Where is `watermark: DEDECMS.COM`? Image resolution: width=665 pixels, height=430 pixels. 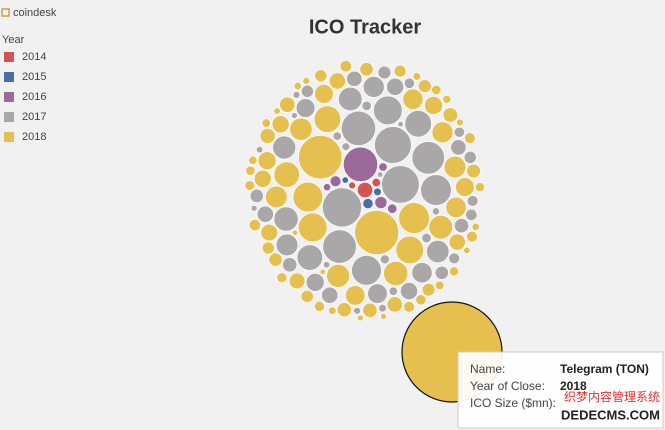 watermark: DEDECMS.COM is located at coordinates (610, 414).